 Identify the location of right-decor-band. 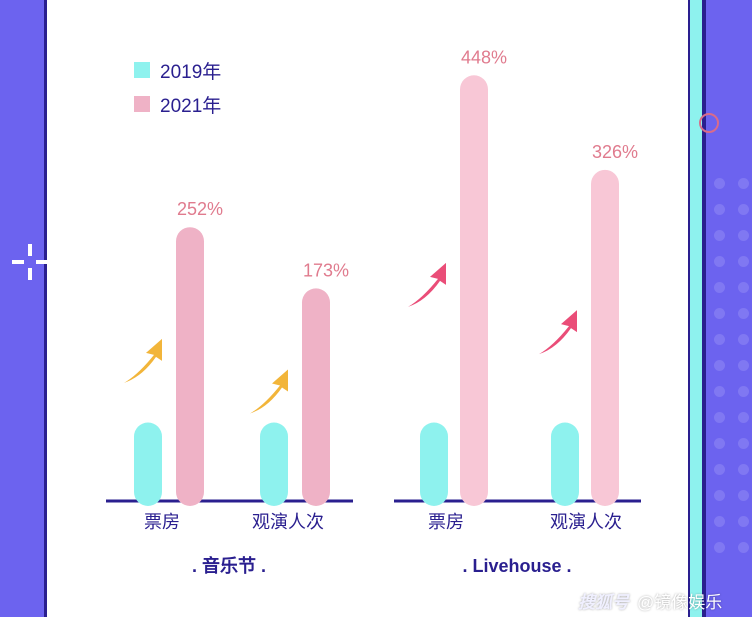
(729, 308).